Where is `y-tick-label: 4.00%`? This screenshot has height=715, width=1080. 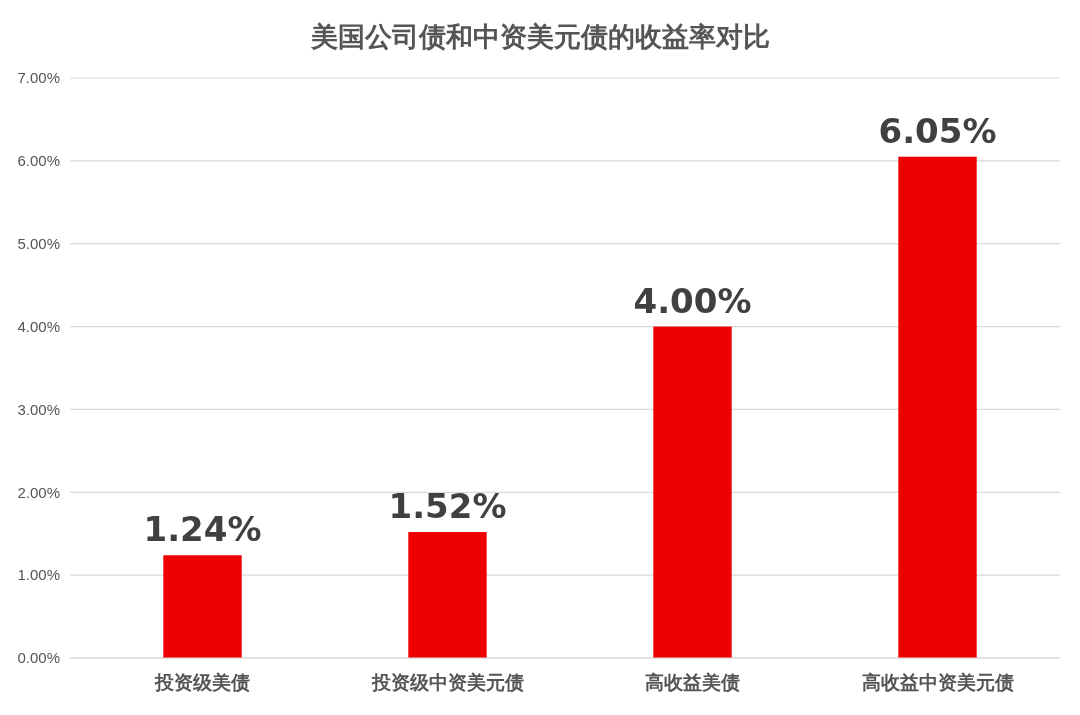 y-tick-label: 4.00% is located at coordinates (38, 326).